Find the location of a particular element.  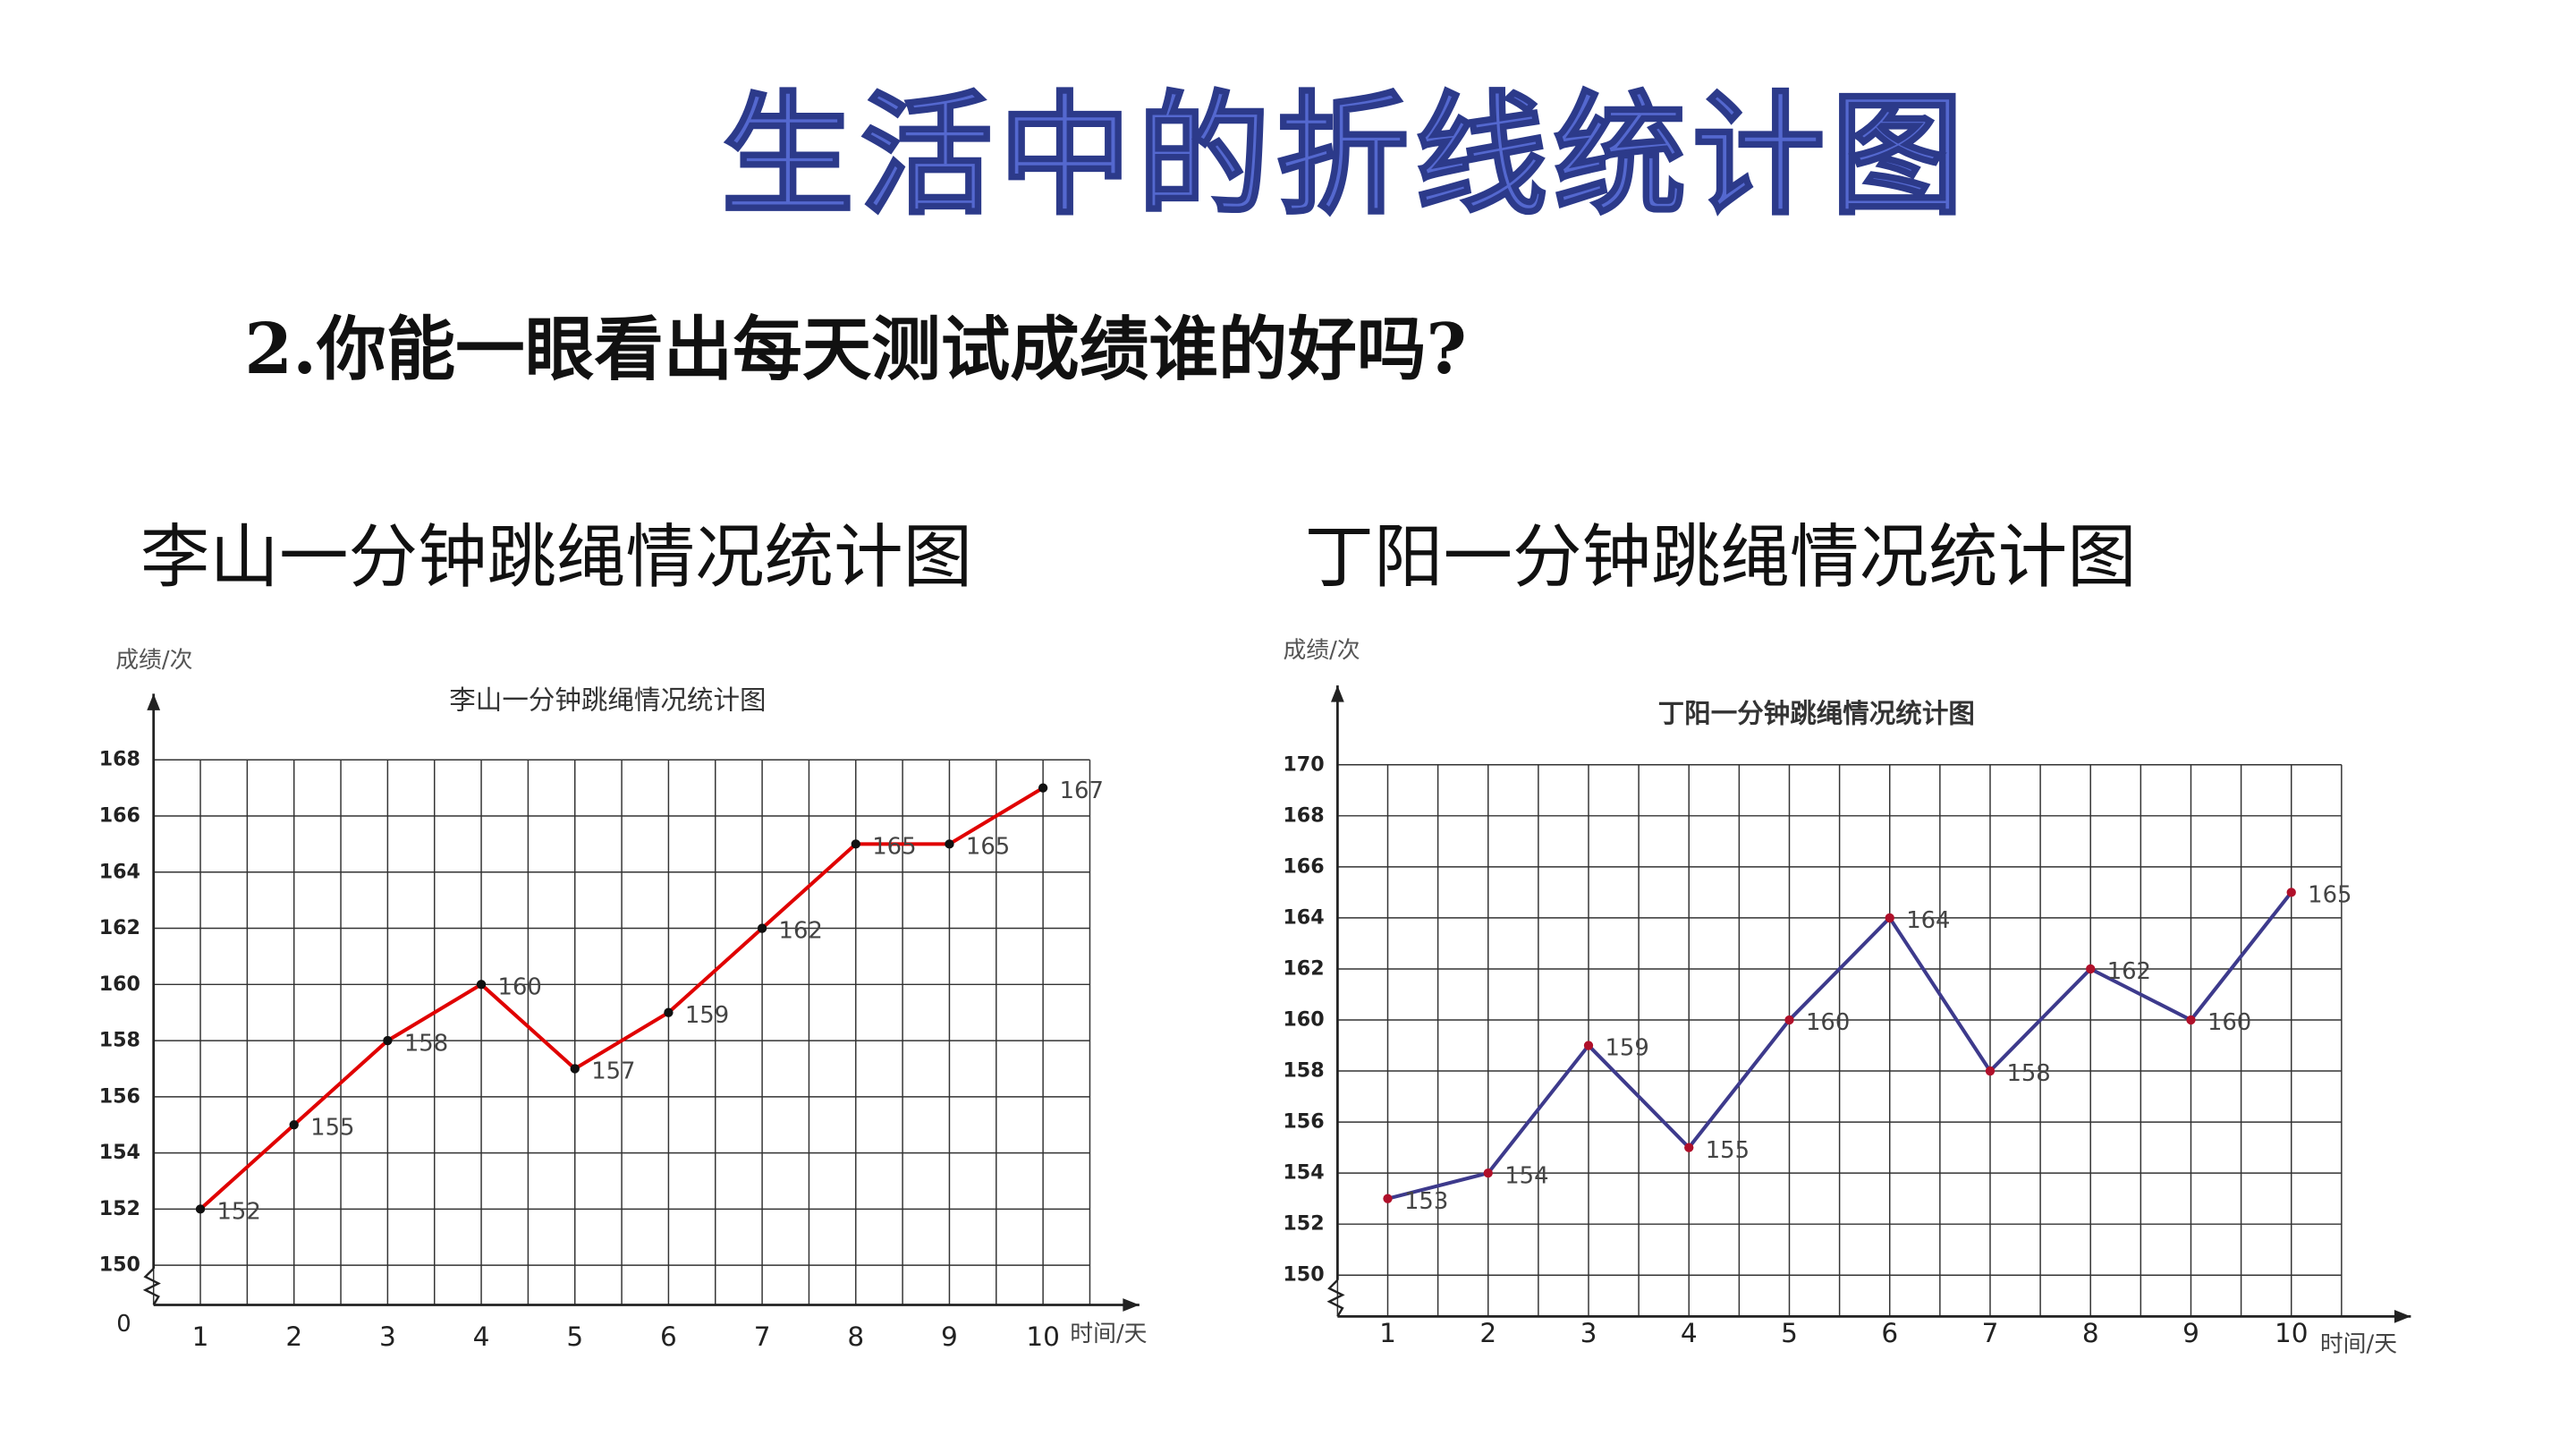

data-label: 164 is located at coordinates (1928, 920).